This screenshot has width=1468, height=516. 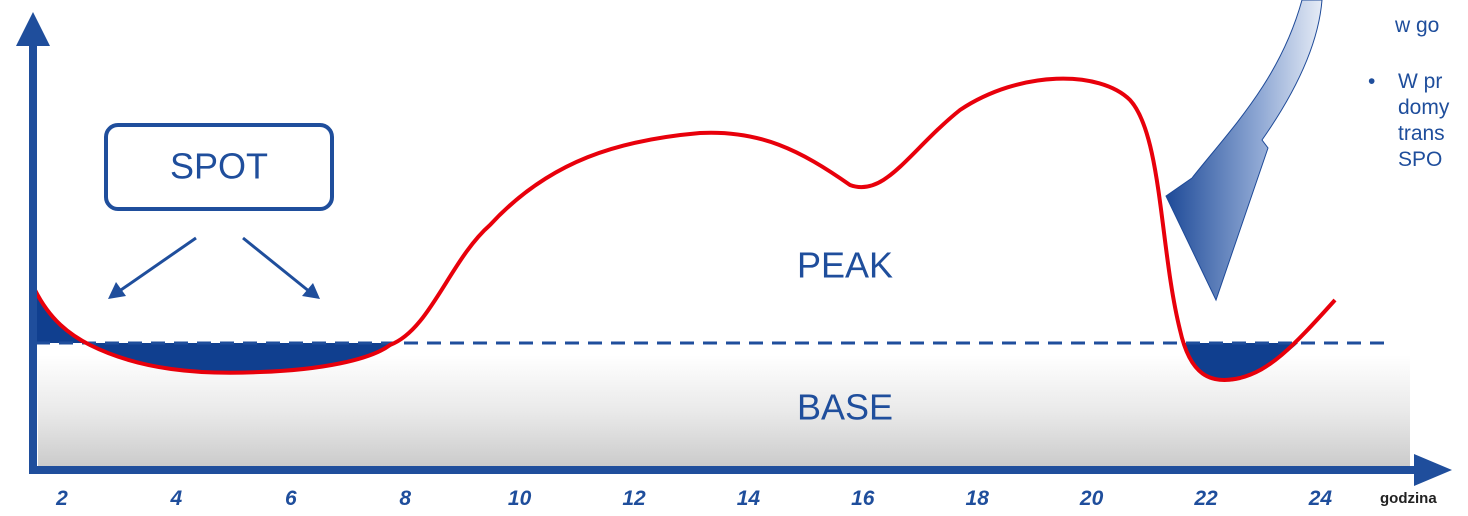 I want to click on spot-area-left, so click(x=214, y=332).